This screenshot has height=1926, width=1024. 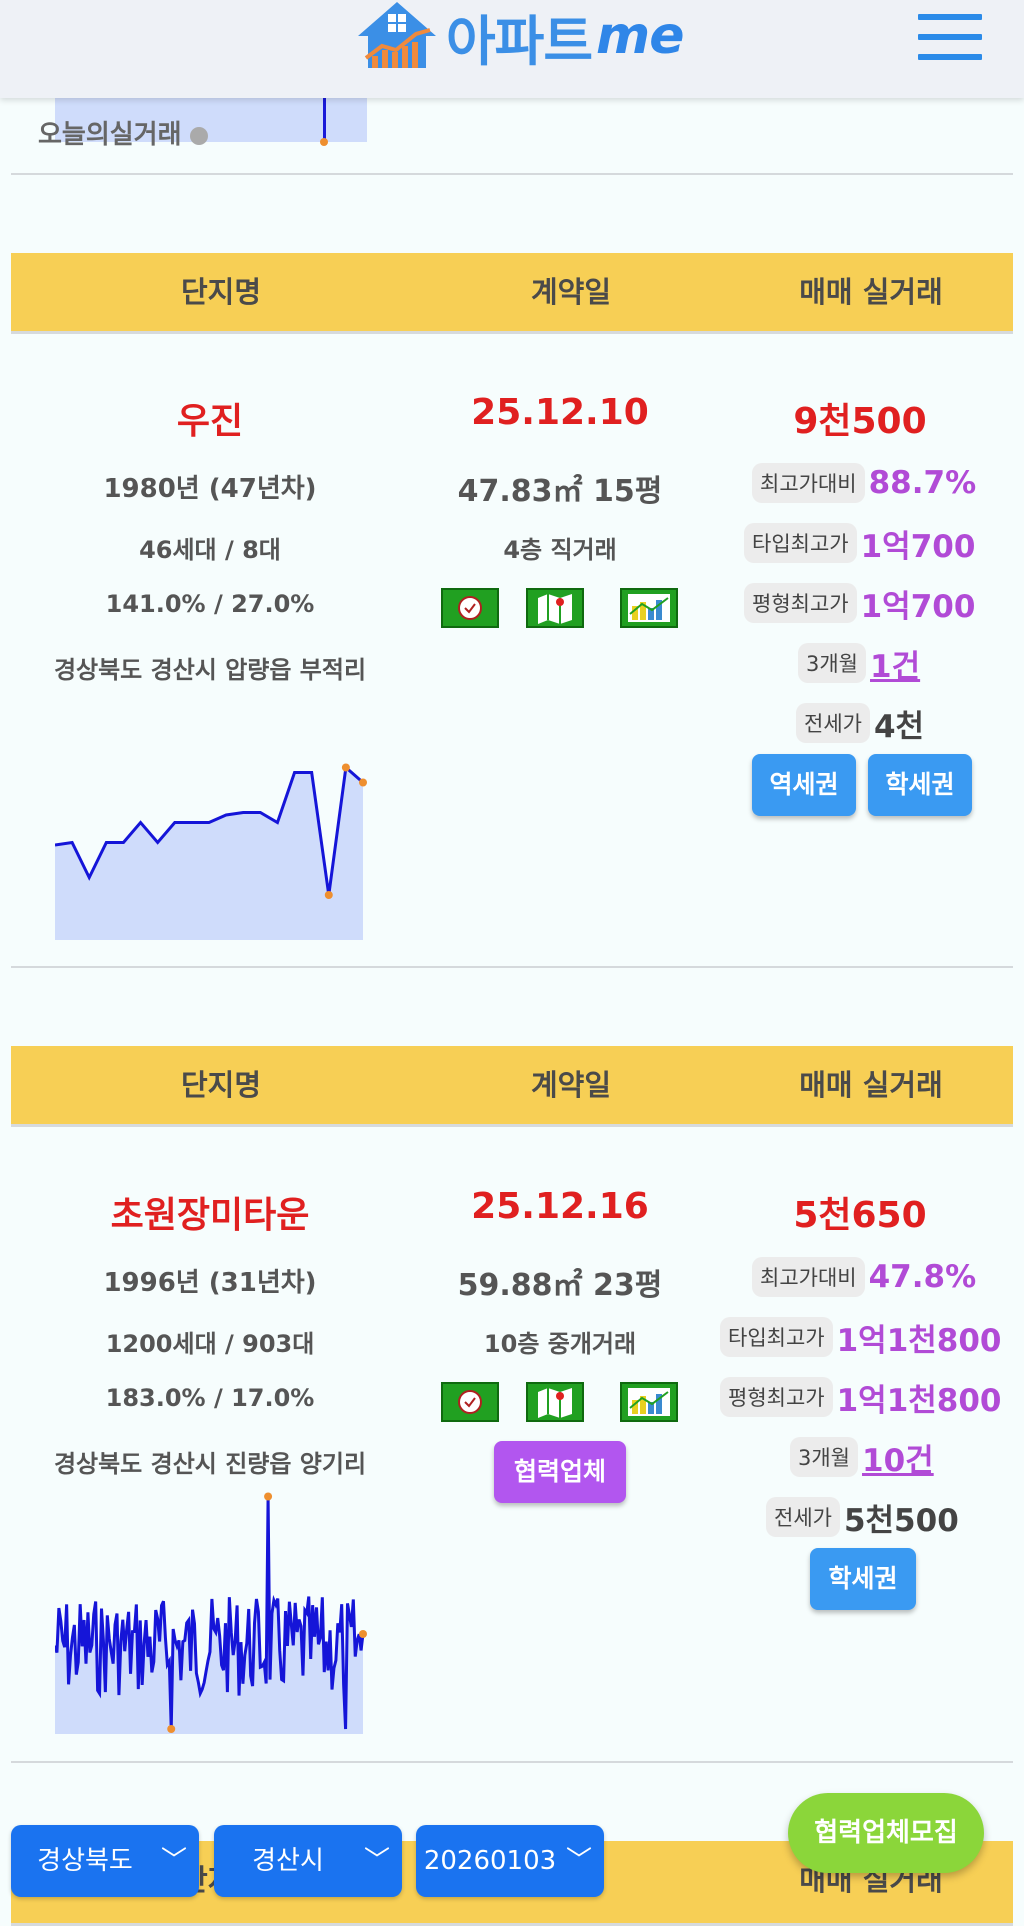 I want to click on three-month-trades: 3개월 10건, so click(x=862, y=1457).